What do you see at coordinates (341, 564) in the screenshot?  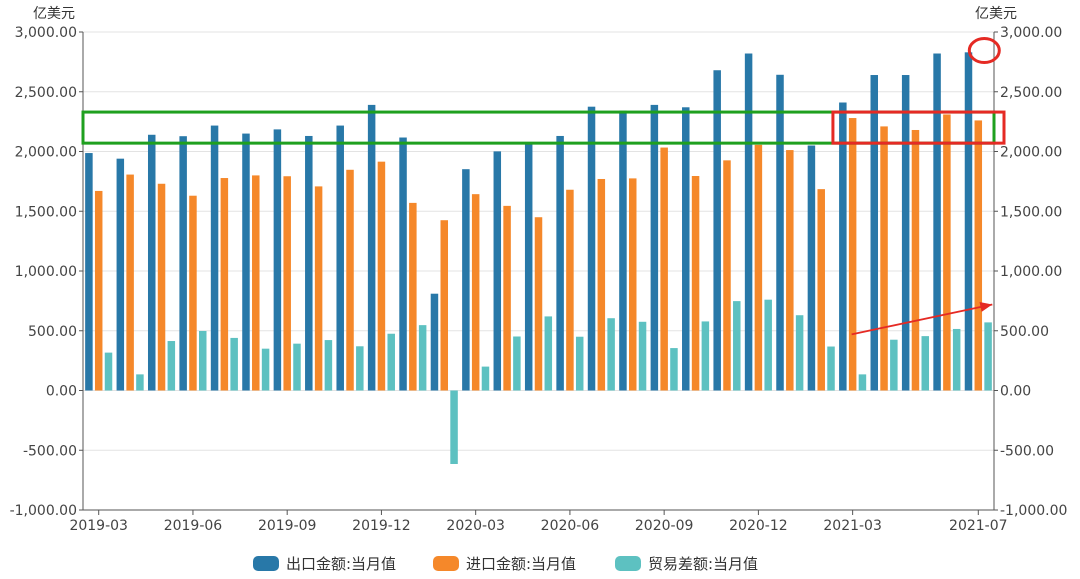 I see `legend-label-1: 出口金额:当月值` at bounding box center [341, 564].